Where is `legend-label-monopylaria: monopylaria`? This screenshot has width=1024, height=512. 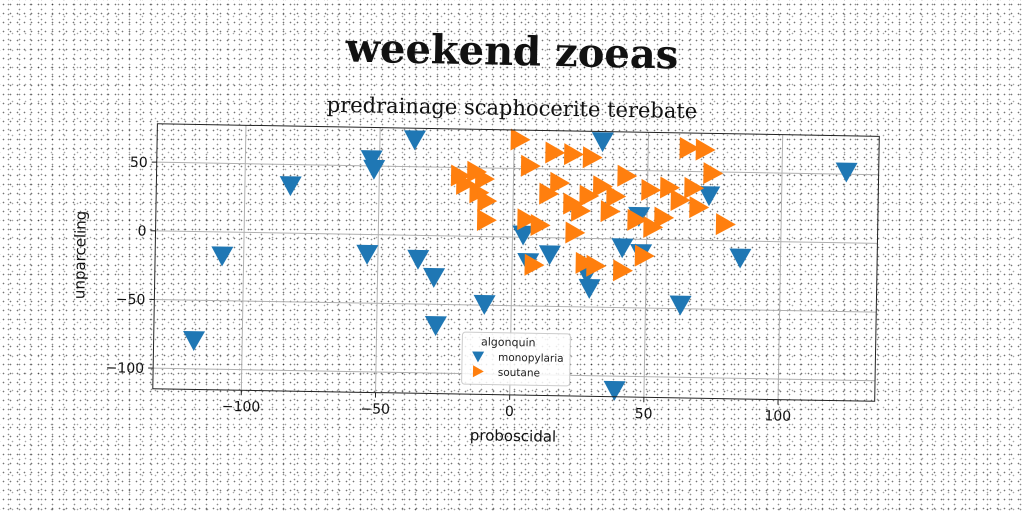 legend-label-monopylaria: monopylaria is located at coordinates (531, 358).